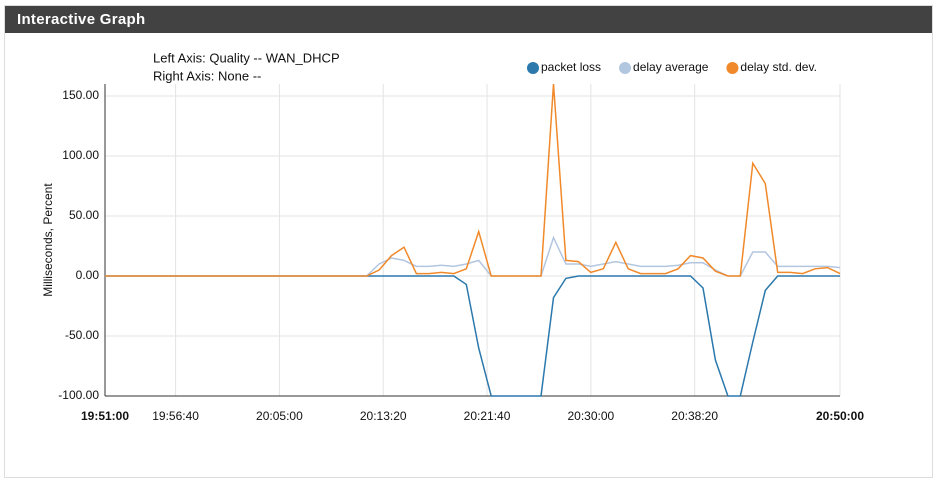 The height and width of the screenshot is (478, 933). What do you see at coordinates (80, 95) in the screenshot?
I see `y-tick-label: 150.00` at bounding box center [80, 95].